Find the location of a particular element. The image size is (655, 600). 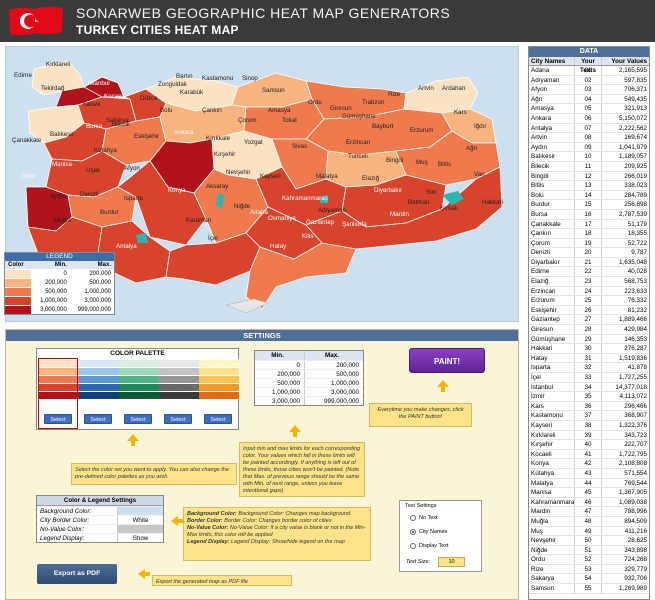

value-cell: 321,913 is located at coordinates (635, 109).